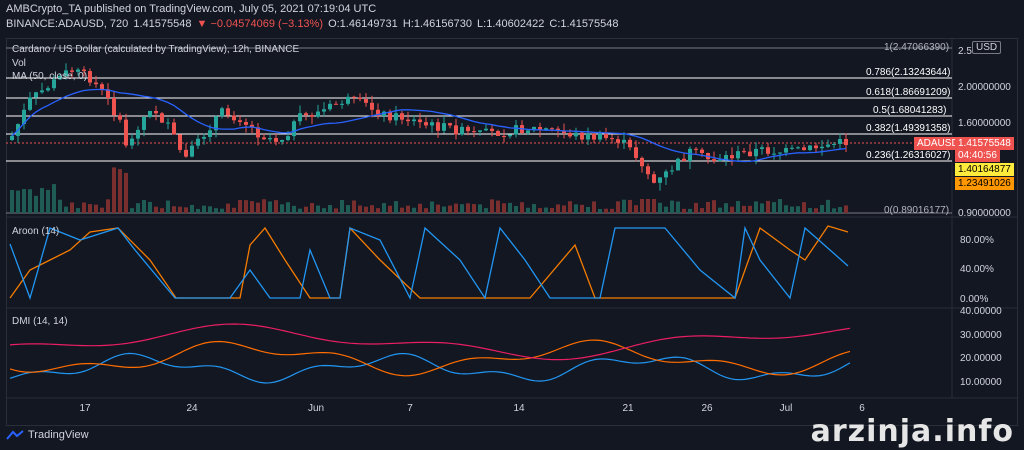 The width and height of the screenshot is (1024, 450). I want to click on fib-label-0: 0(0.89016177), so click(917, 210).